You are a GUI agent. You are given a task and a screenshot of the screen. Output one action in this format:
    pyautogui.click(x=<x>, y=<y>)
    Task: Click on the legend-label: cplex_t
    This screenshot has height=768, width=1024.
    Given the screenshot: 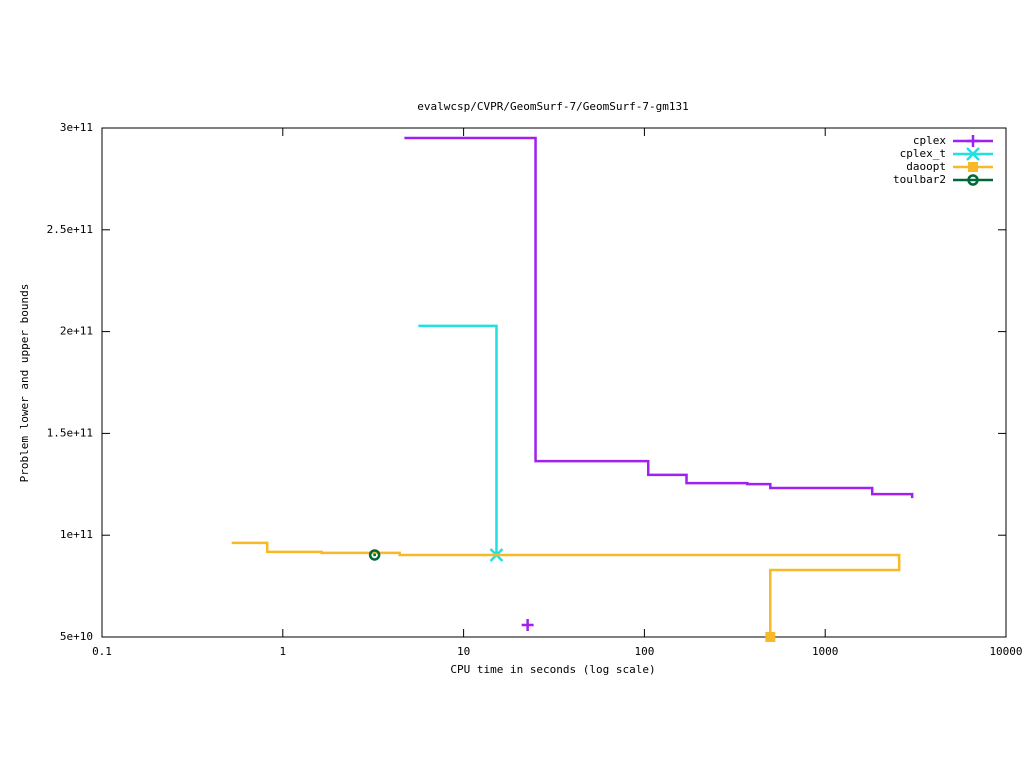 What is the action you would take?
    pyautogui.click(x=923, y=153)
    